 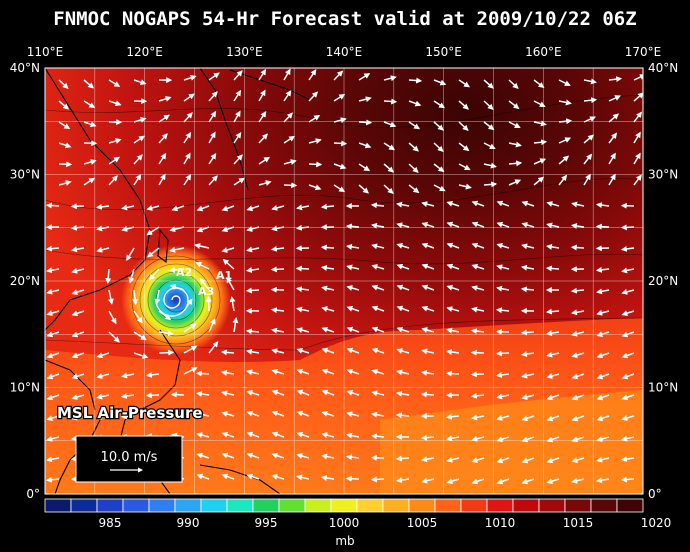 I want to click on latitude-label-left: 40°N, so click(x=25, y=68).